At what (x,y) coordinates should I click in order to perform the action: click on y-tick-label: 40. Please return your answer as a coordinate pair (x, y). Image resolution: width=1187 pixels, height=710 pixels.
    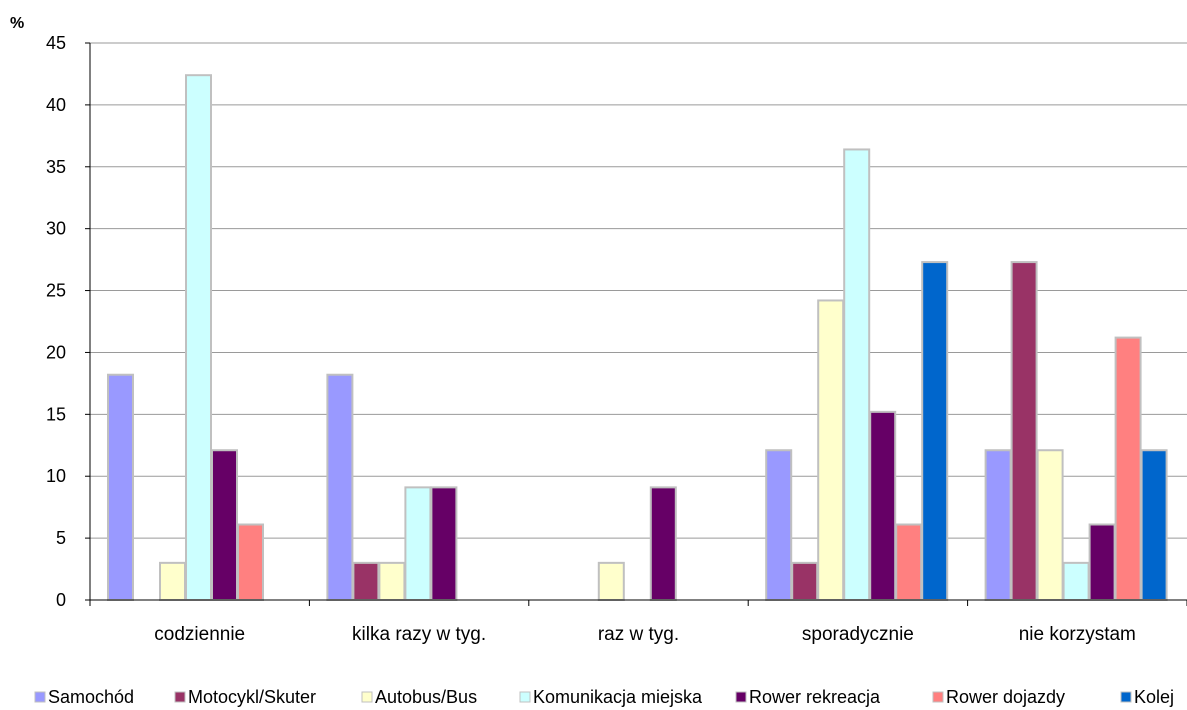
    Looking at the image, I should click on (56, 105).